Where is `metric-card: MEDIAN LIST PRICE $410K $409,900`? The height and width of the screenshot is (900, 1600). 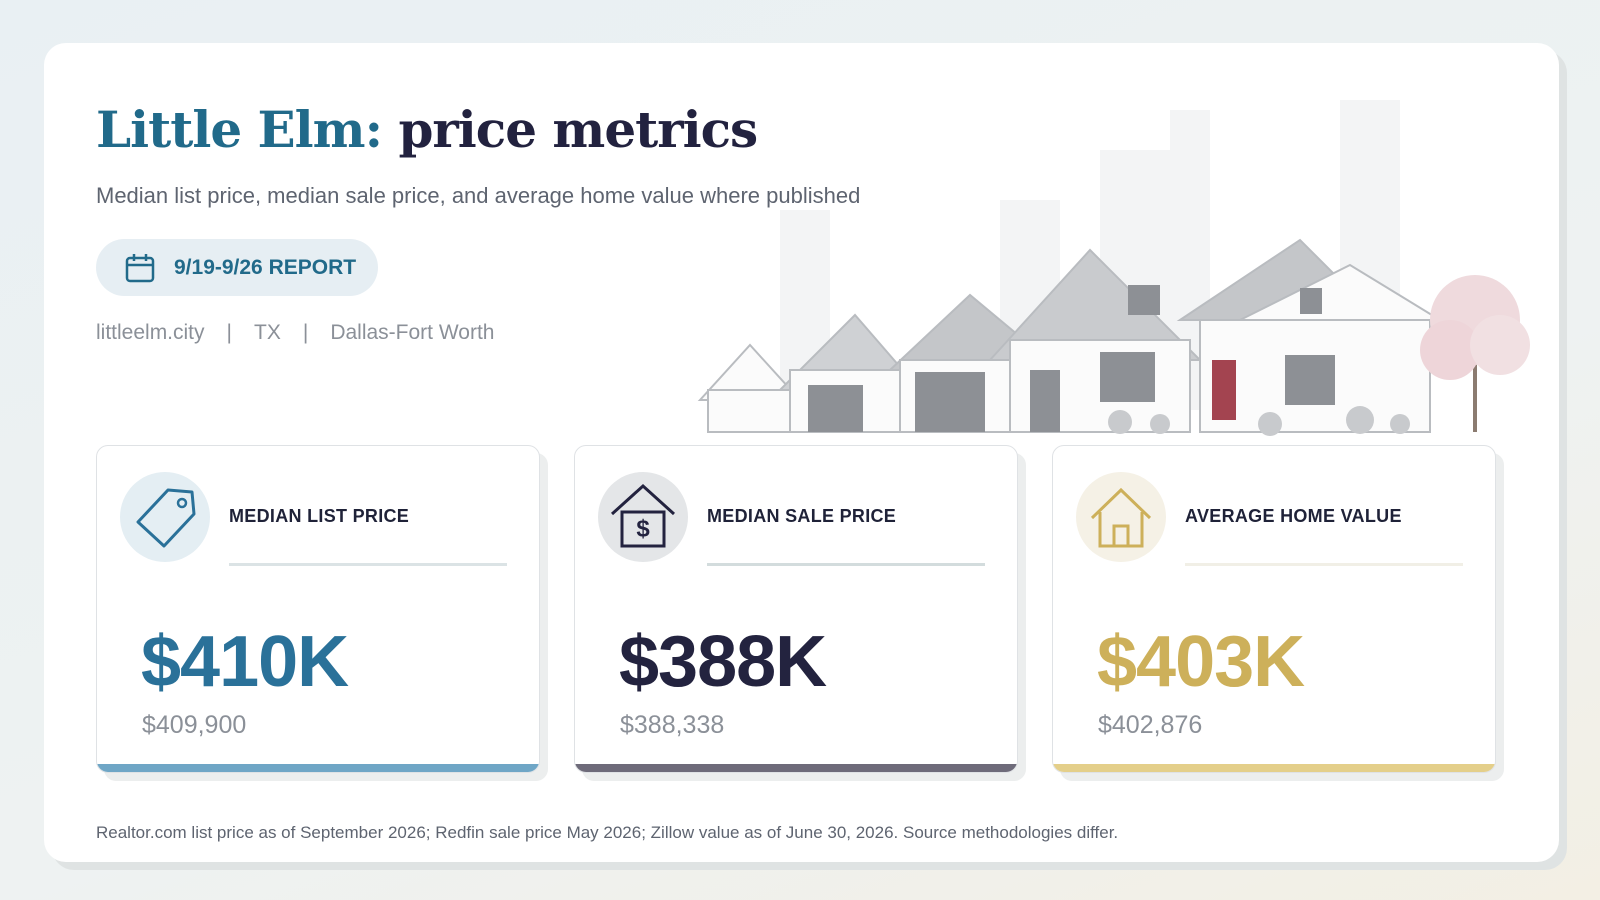 metric-card: MEDIAN LIST PRICE $410K $409,900 is located at coordinates (318, 609).